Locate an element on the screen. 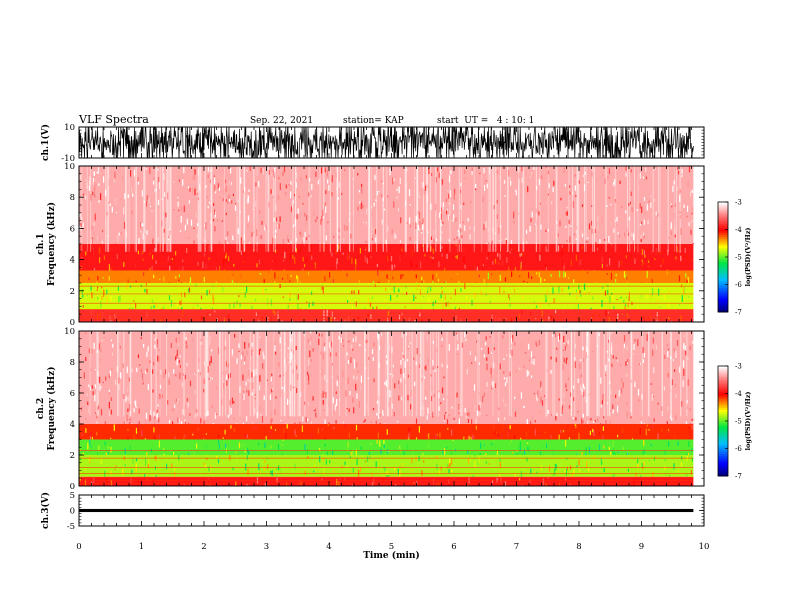 The height and width of the screenshot is (612, 792). x-tick-label: 5 is located at coordinates (391, 547).